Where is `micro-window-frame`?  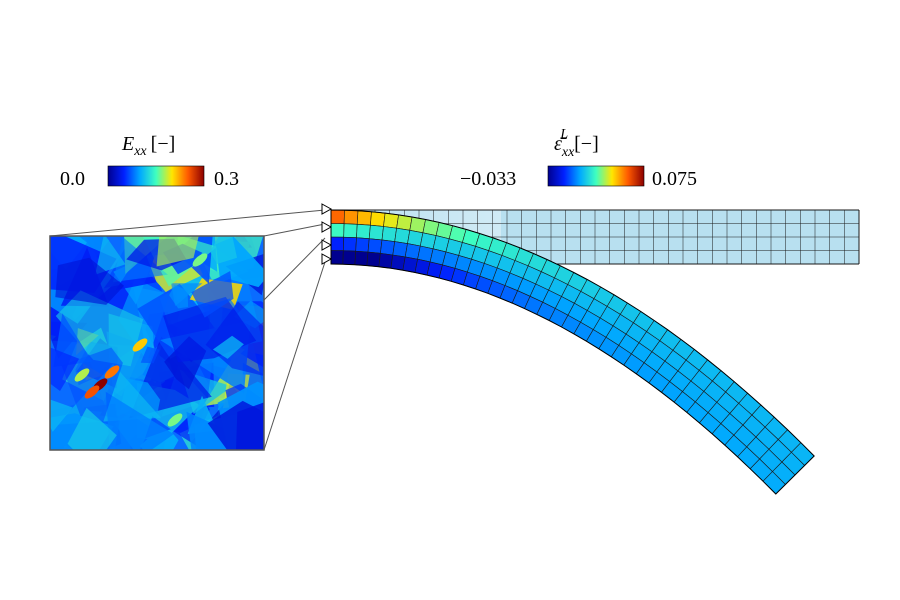 micro-window-frame is located at coordinates (157, 343).